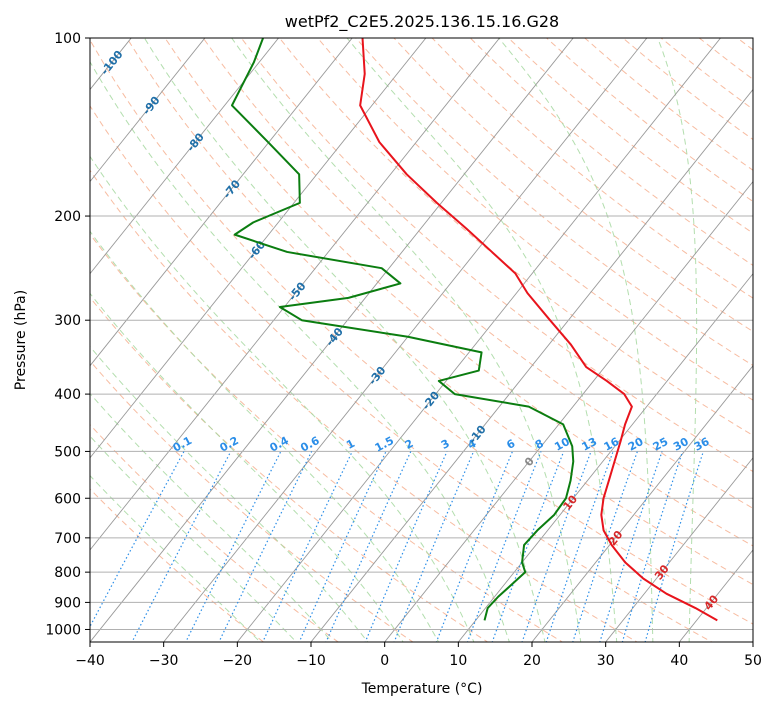 This screenshot has height=708, width=775. Describe the element at coordinates (164, 661) in the screenshot. I see `x-tick-label: −30` at that location.